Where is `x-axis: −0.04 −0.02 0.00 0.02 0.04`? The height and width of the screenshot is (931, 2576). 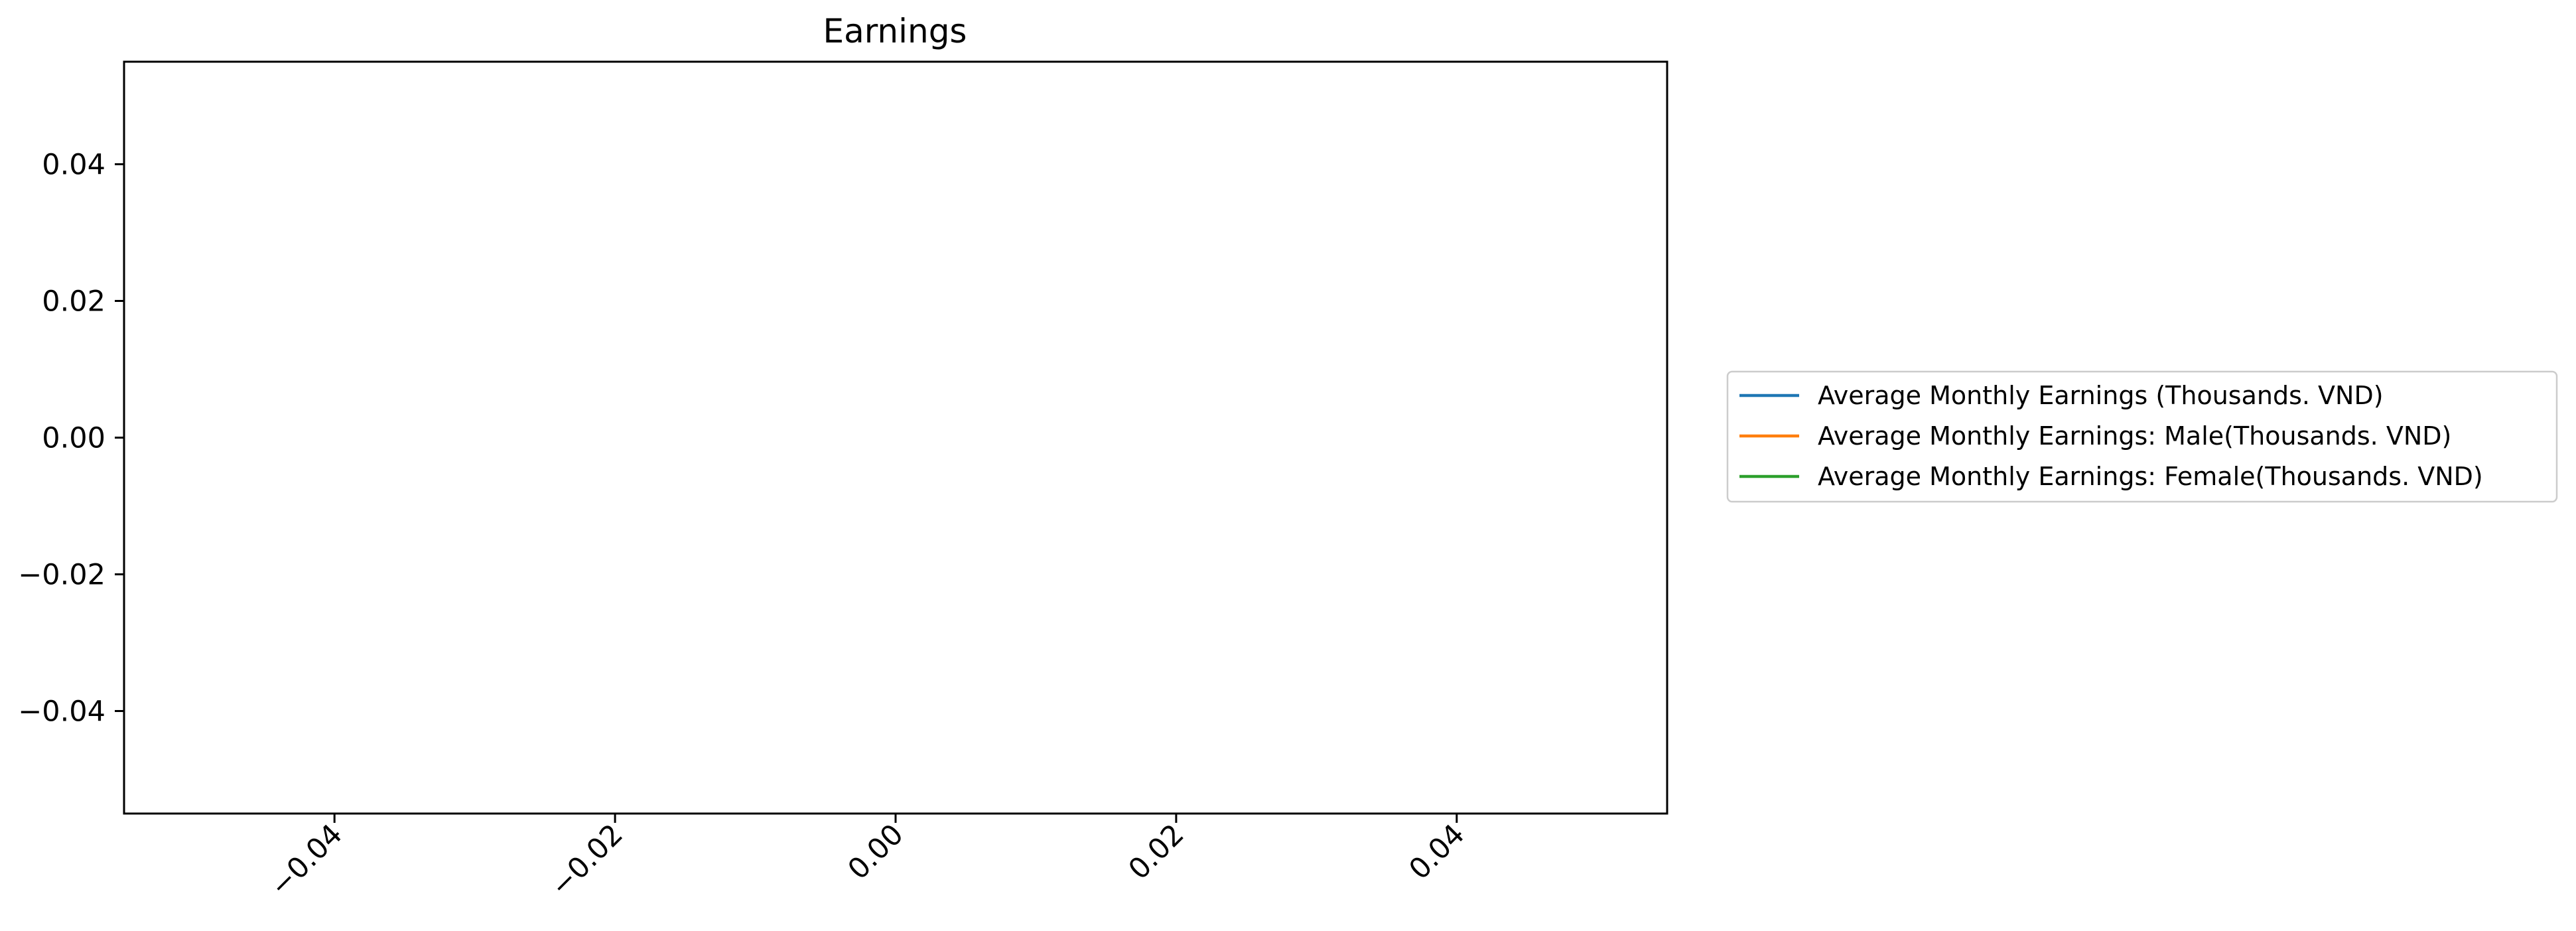 x-axis: −0.04 −0.02 0.00 0.02 0.04 is located at coordinates (867, 858).